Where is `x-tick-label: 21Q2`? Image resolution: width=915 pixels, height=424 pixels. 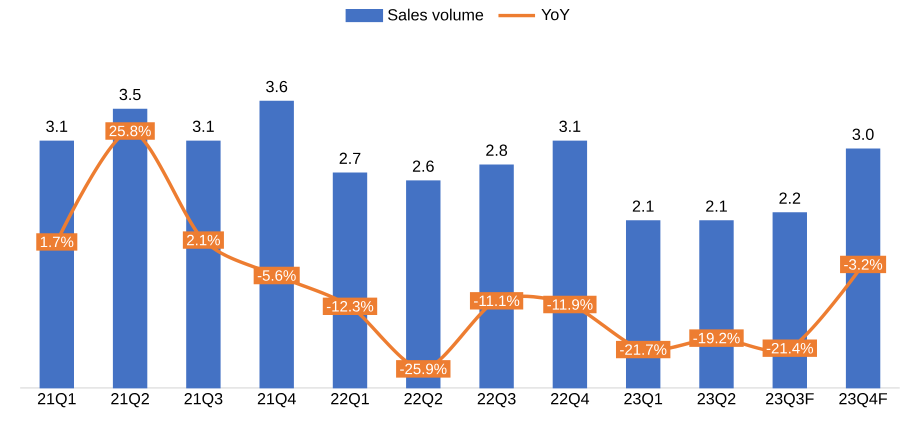
x-tick-label: 21Q2 is located at coordinates (130, 400).